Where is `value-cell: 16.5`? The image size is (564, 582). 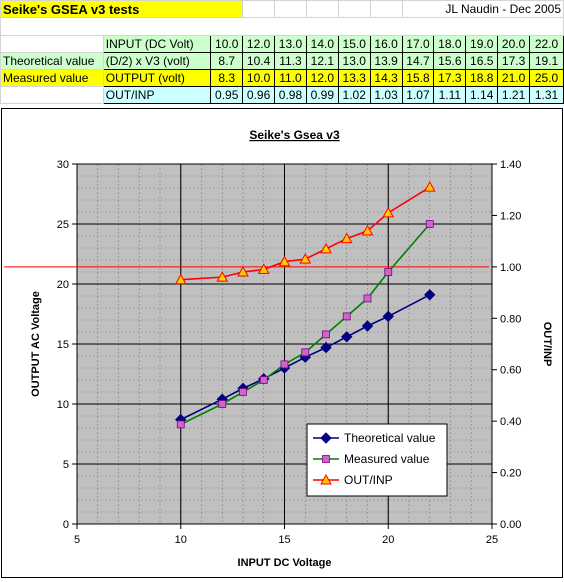 value-cell: 16.5 is located at coordinates (482, 61).